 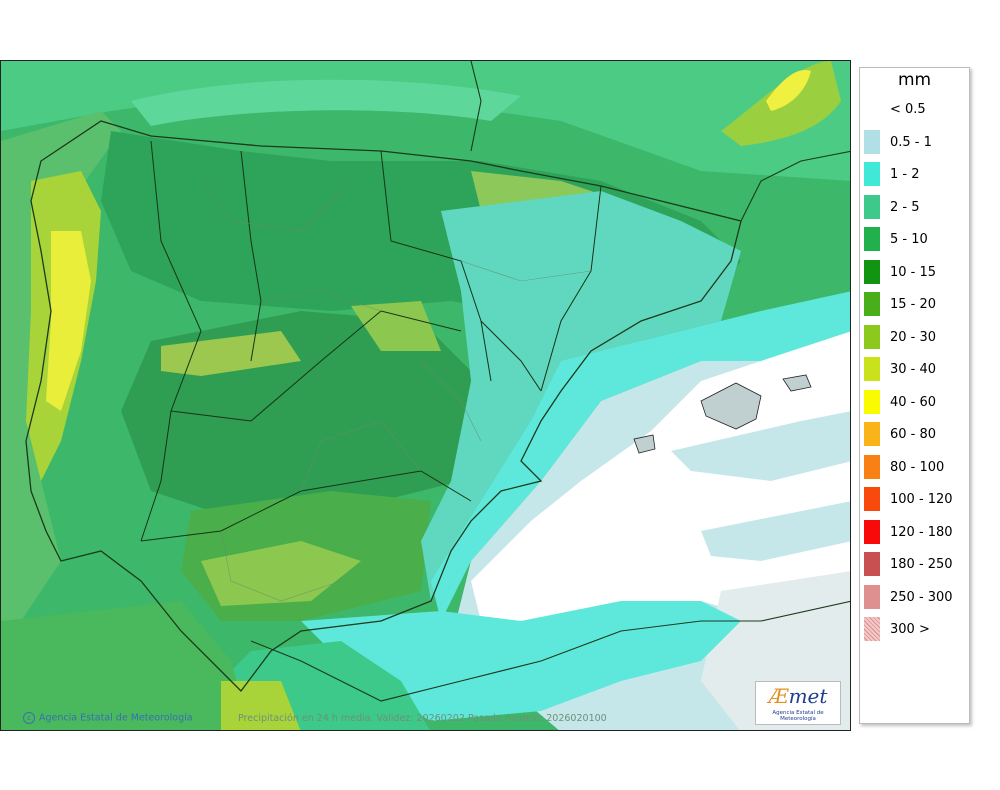 I want to click on west-coast-max, so click(x=68, y=321).